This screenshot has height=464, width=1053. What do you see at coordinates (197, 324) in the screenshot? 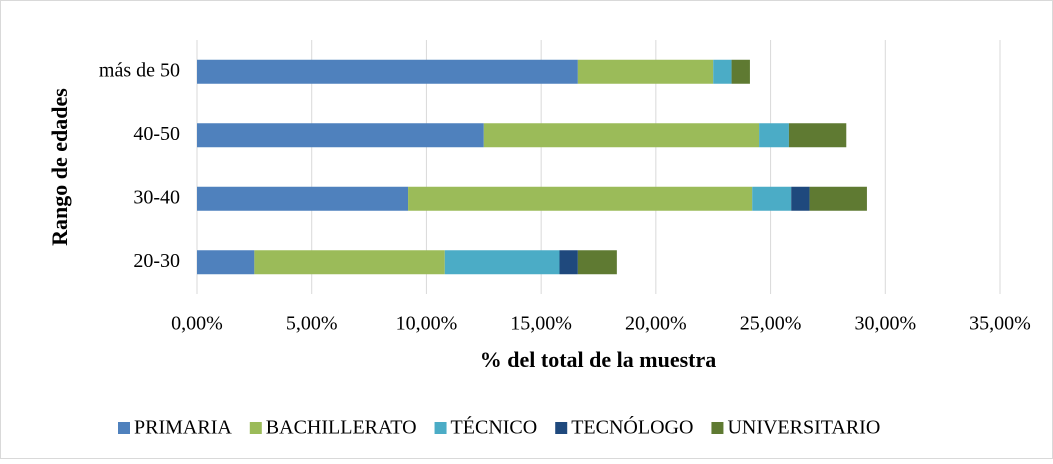
I see `x-tick-label: 0,00%` at bounding box center [197, 324].